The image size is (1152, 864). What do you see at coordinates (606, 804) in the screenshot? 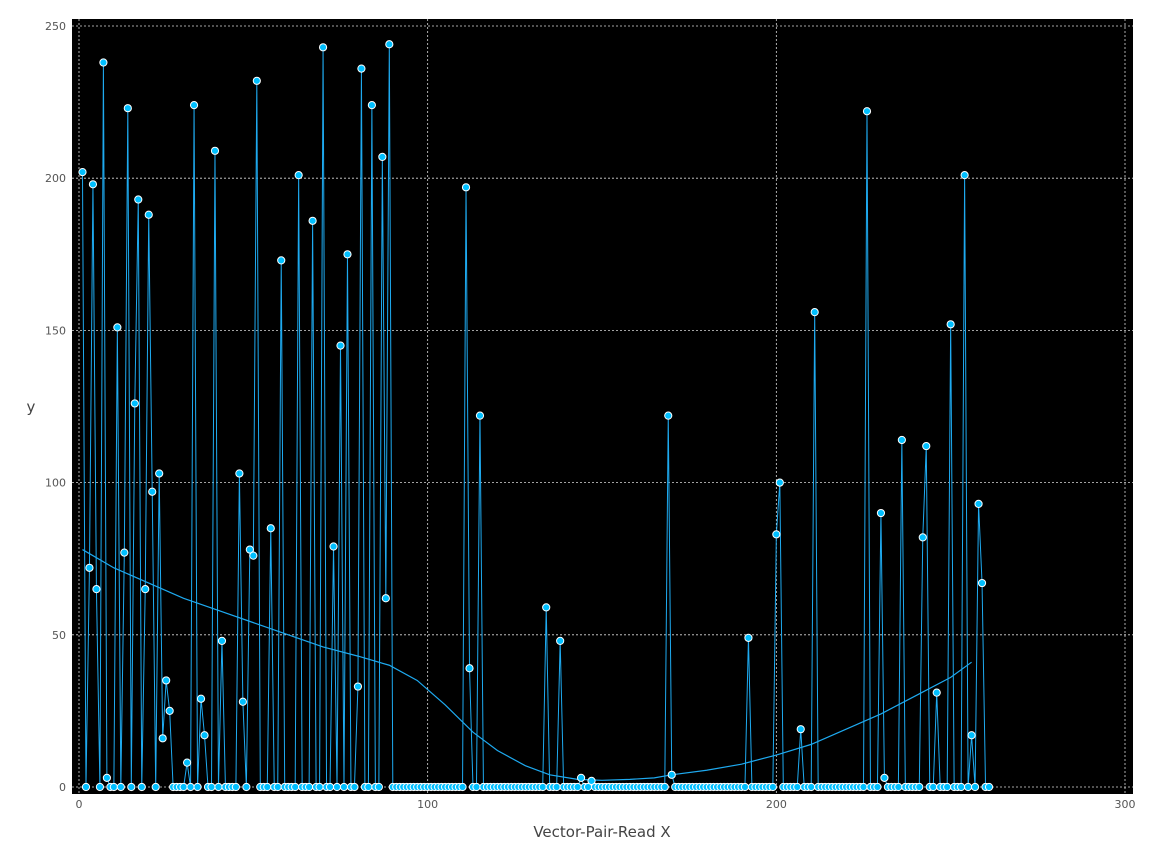
I see `x-tick-labels: 0 100 200 300` at bounding box center [606, 804].